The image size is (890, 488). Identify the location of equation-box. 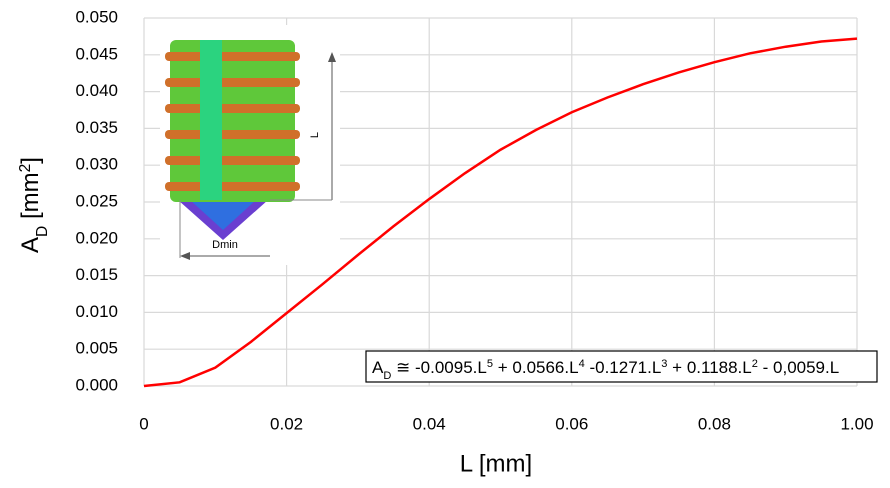
(621, 366).